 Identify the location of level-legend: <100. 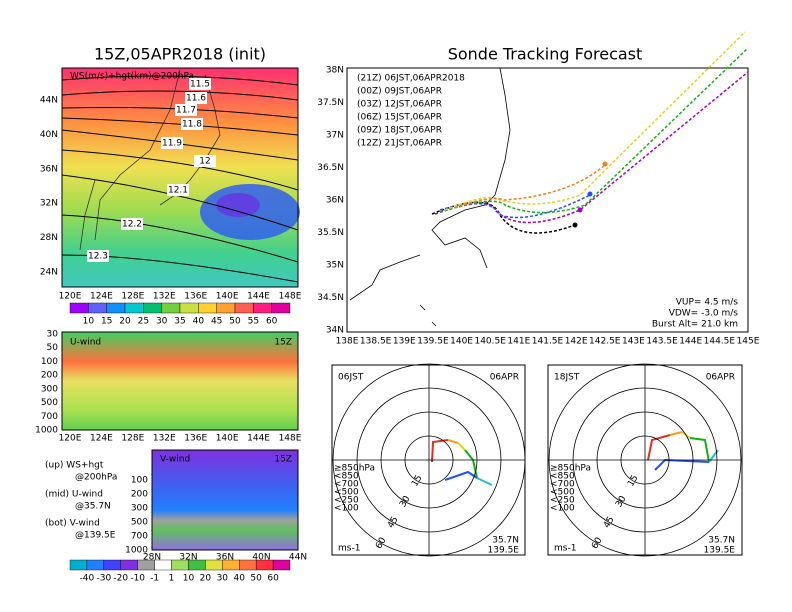
(346, 509).